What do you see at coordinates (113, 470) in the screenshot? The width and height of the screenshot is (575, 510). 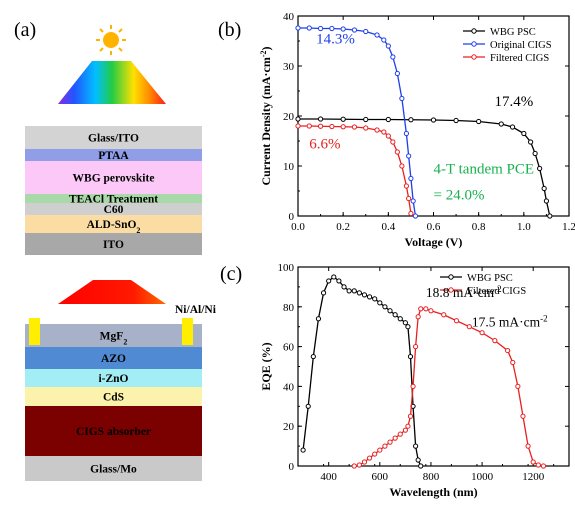 I see `layer-label: Glass/Mo` at bounding box center [113, 470].